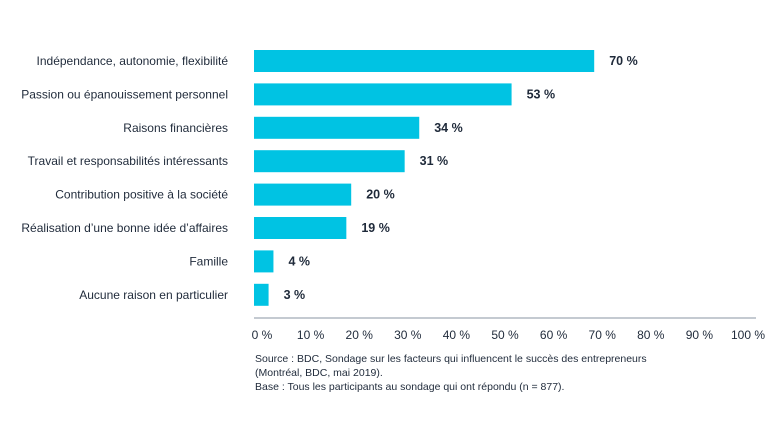 The image size is (780, 444). I want to click on tick-label: 60 %, so click(554, 335).